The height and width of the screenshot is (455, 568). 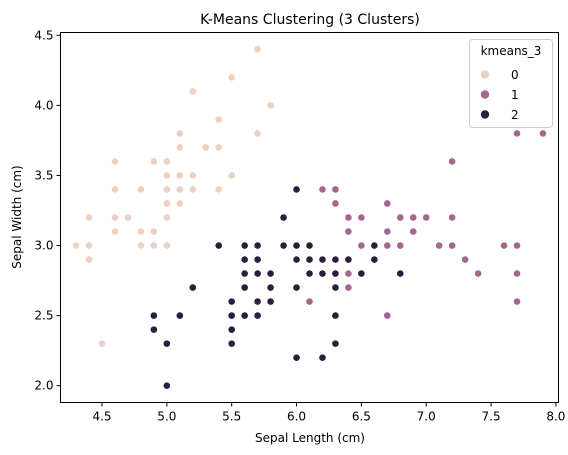 What do you see at coordinates (43, 35) in the screenshot?
I see `y-tick-label: 4.5` at bounding box center [43, 35].